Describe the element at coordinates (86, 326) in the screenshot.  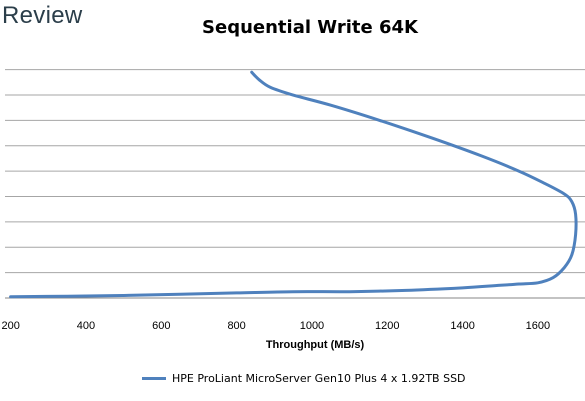
I see `x-tick-label-400: 400` at that location.